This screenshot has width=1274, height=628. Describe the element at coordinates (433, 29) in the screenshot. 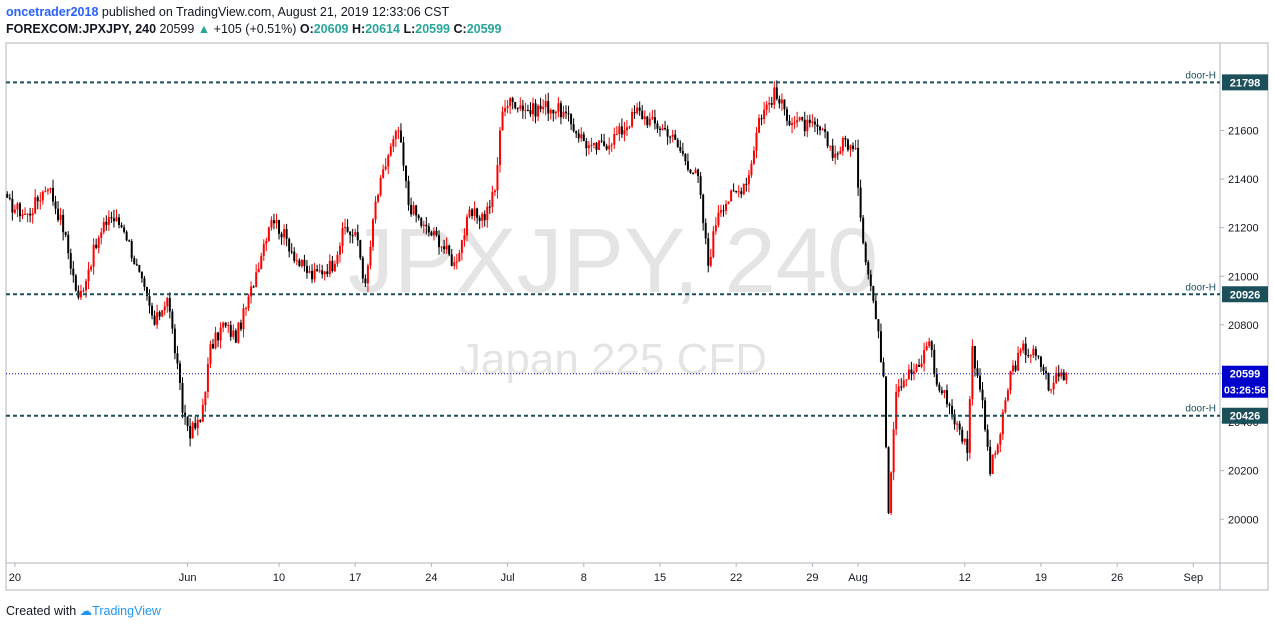

I see `low-value: 20599` at that location.